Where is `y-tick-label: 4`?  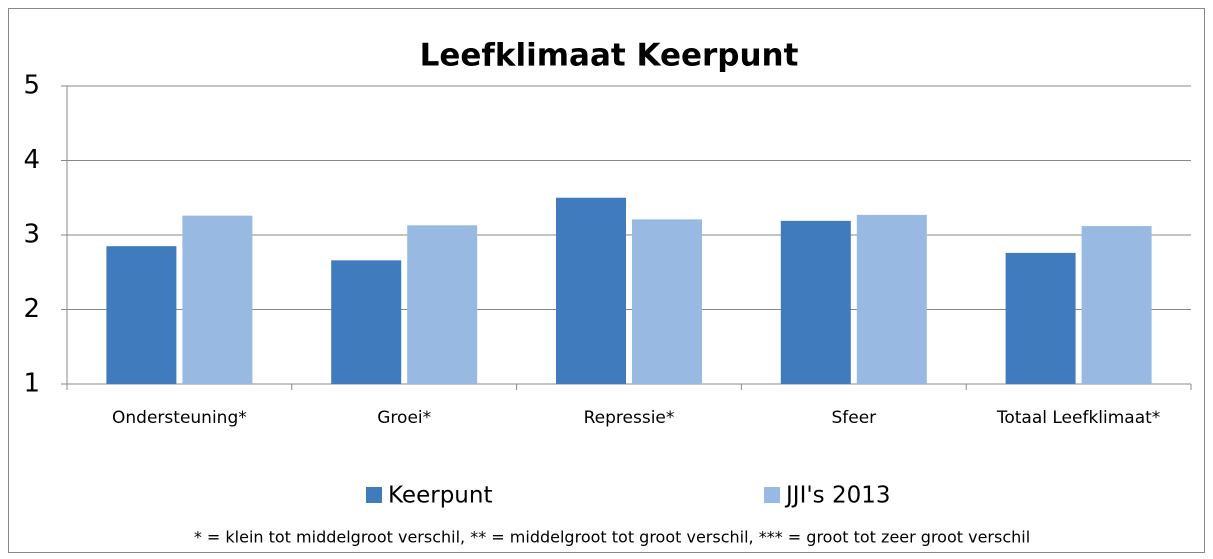
y-tick-label: 4 is located at coordinates (31, 160).